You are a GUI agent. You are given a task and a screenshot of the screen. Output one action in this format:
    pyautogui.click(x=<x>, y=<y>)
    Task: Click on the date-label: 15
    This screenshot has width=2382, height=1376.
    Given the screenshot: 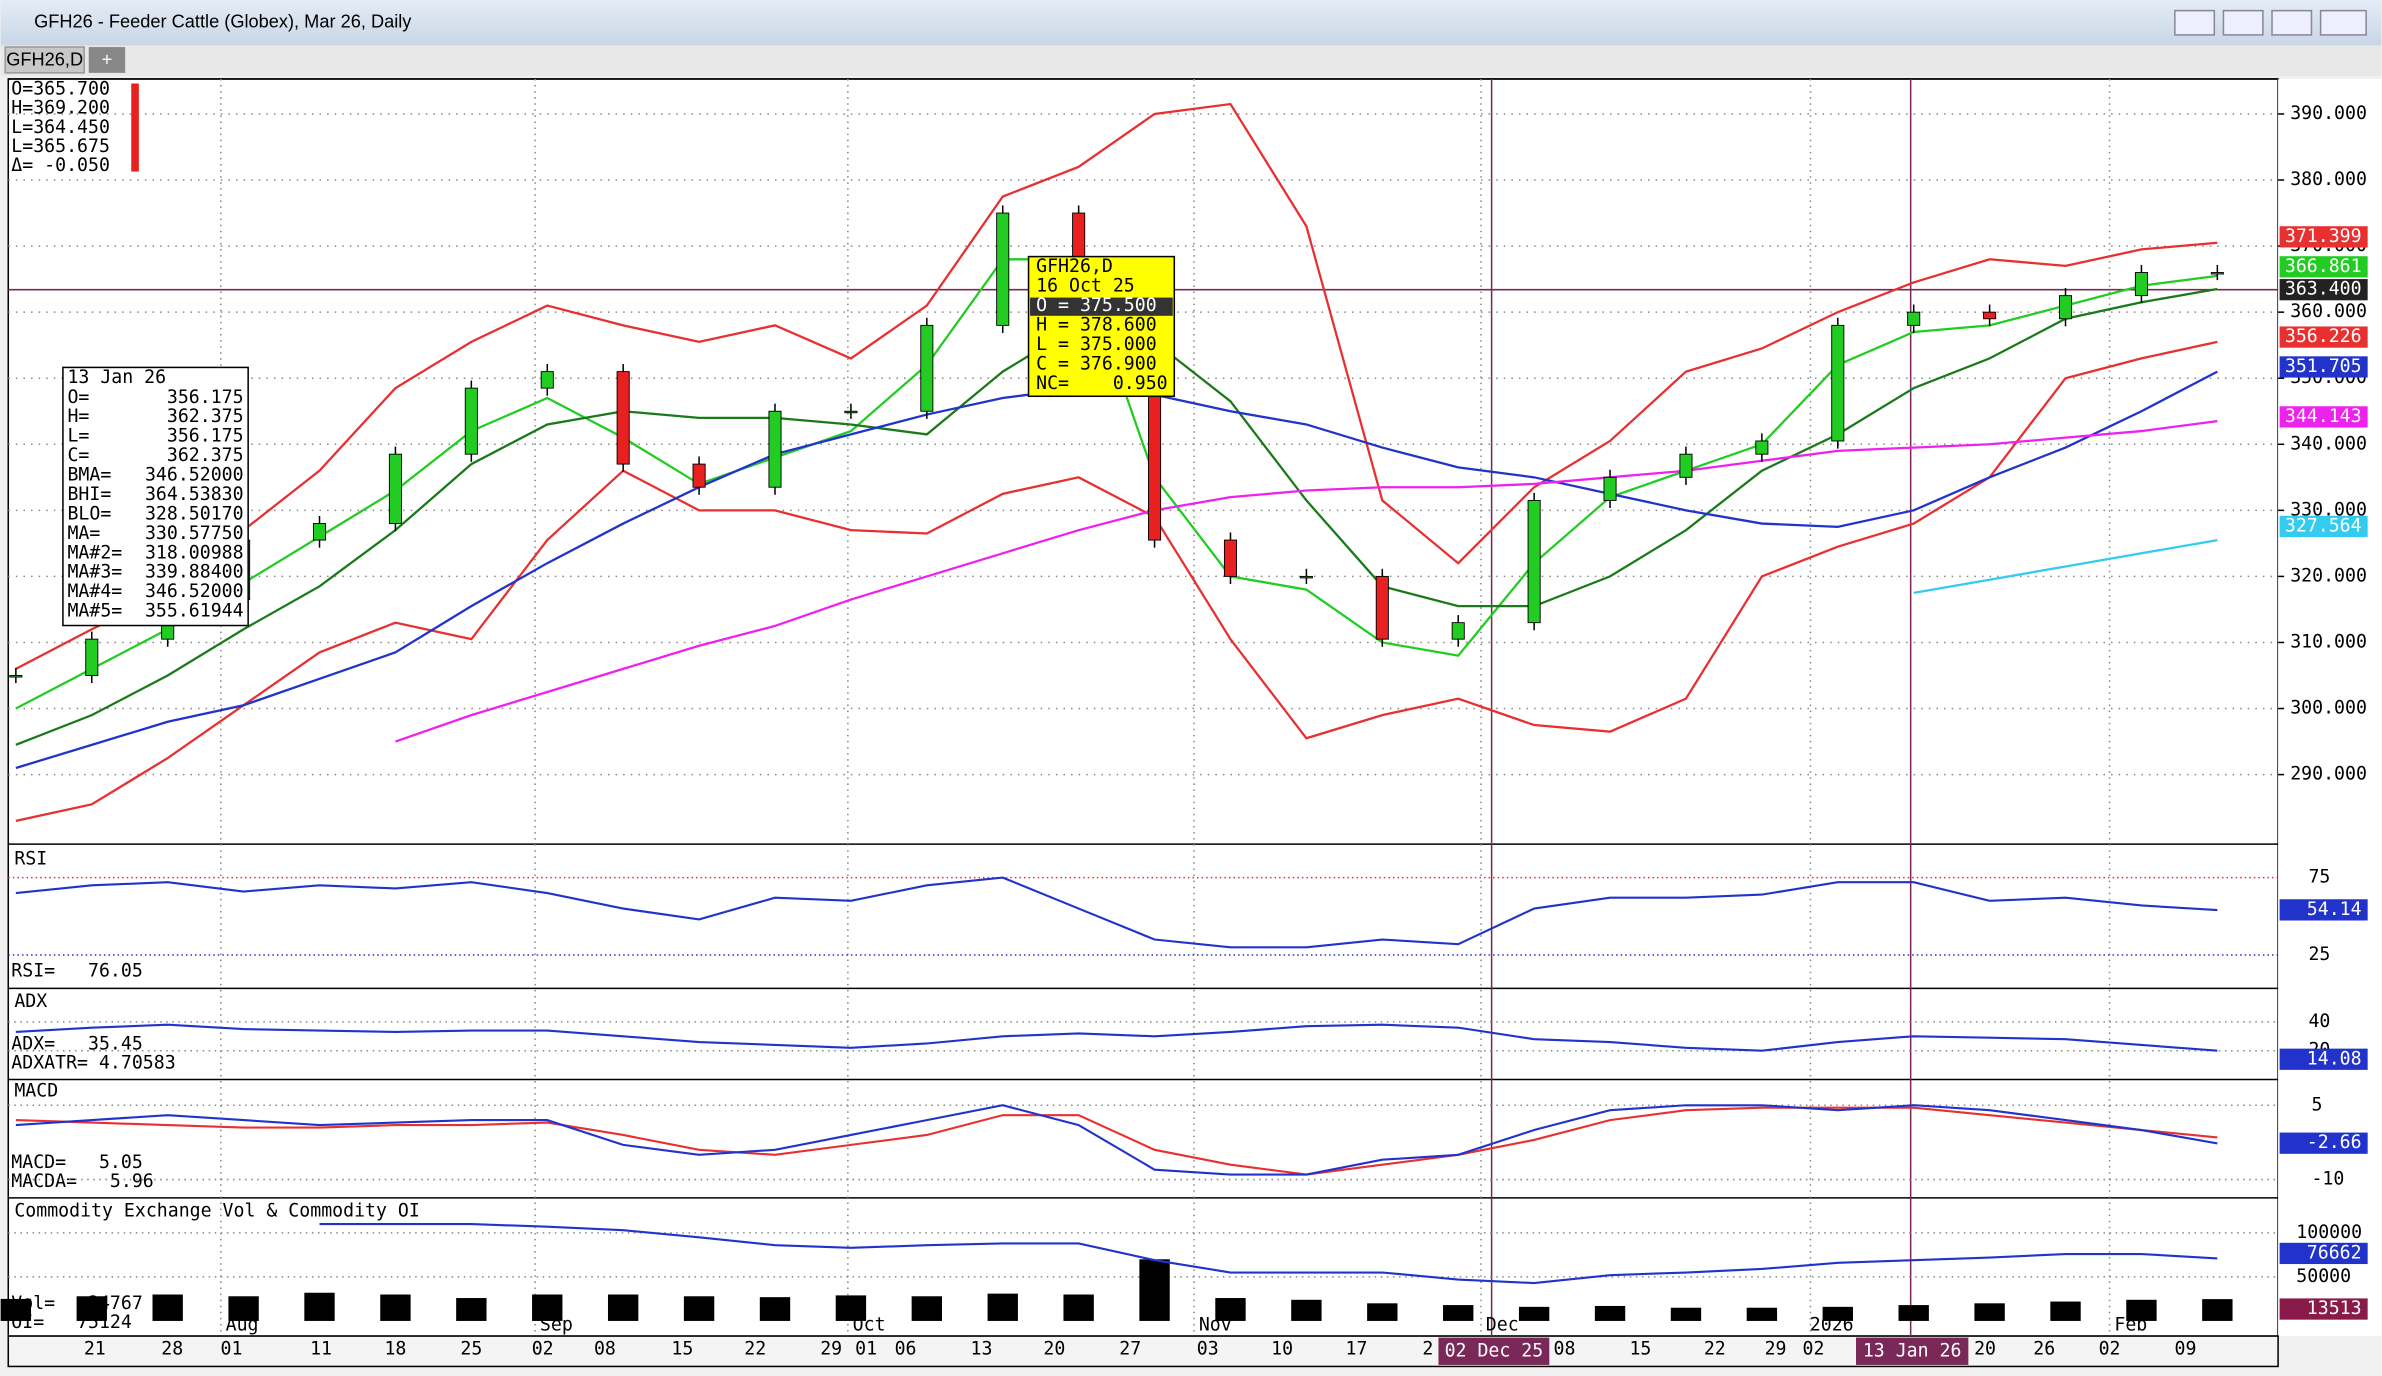 What is the action you would take?
    pyautogui.click(x=682, y=1349)
    